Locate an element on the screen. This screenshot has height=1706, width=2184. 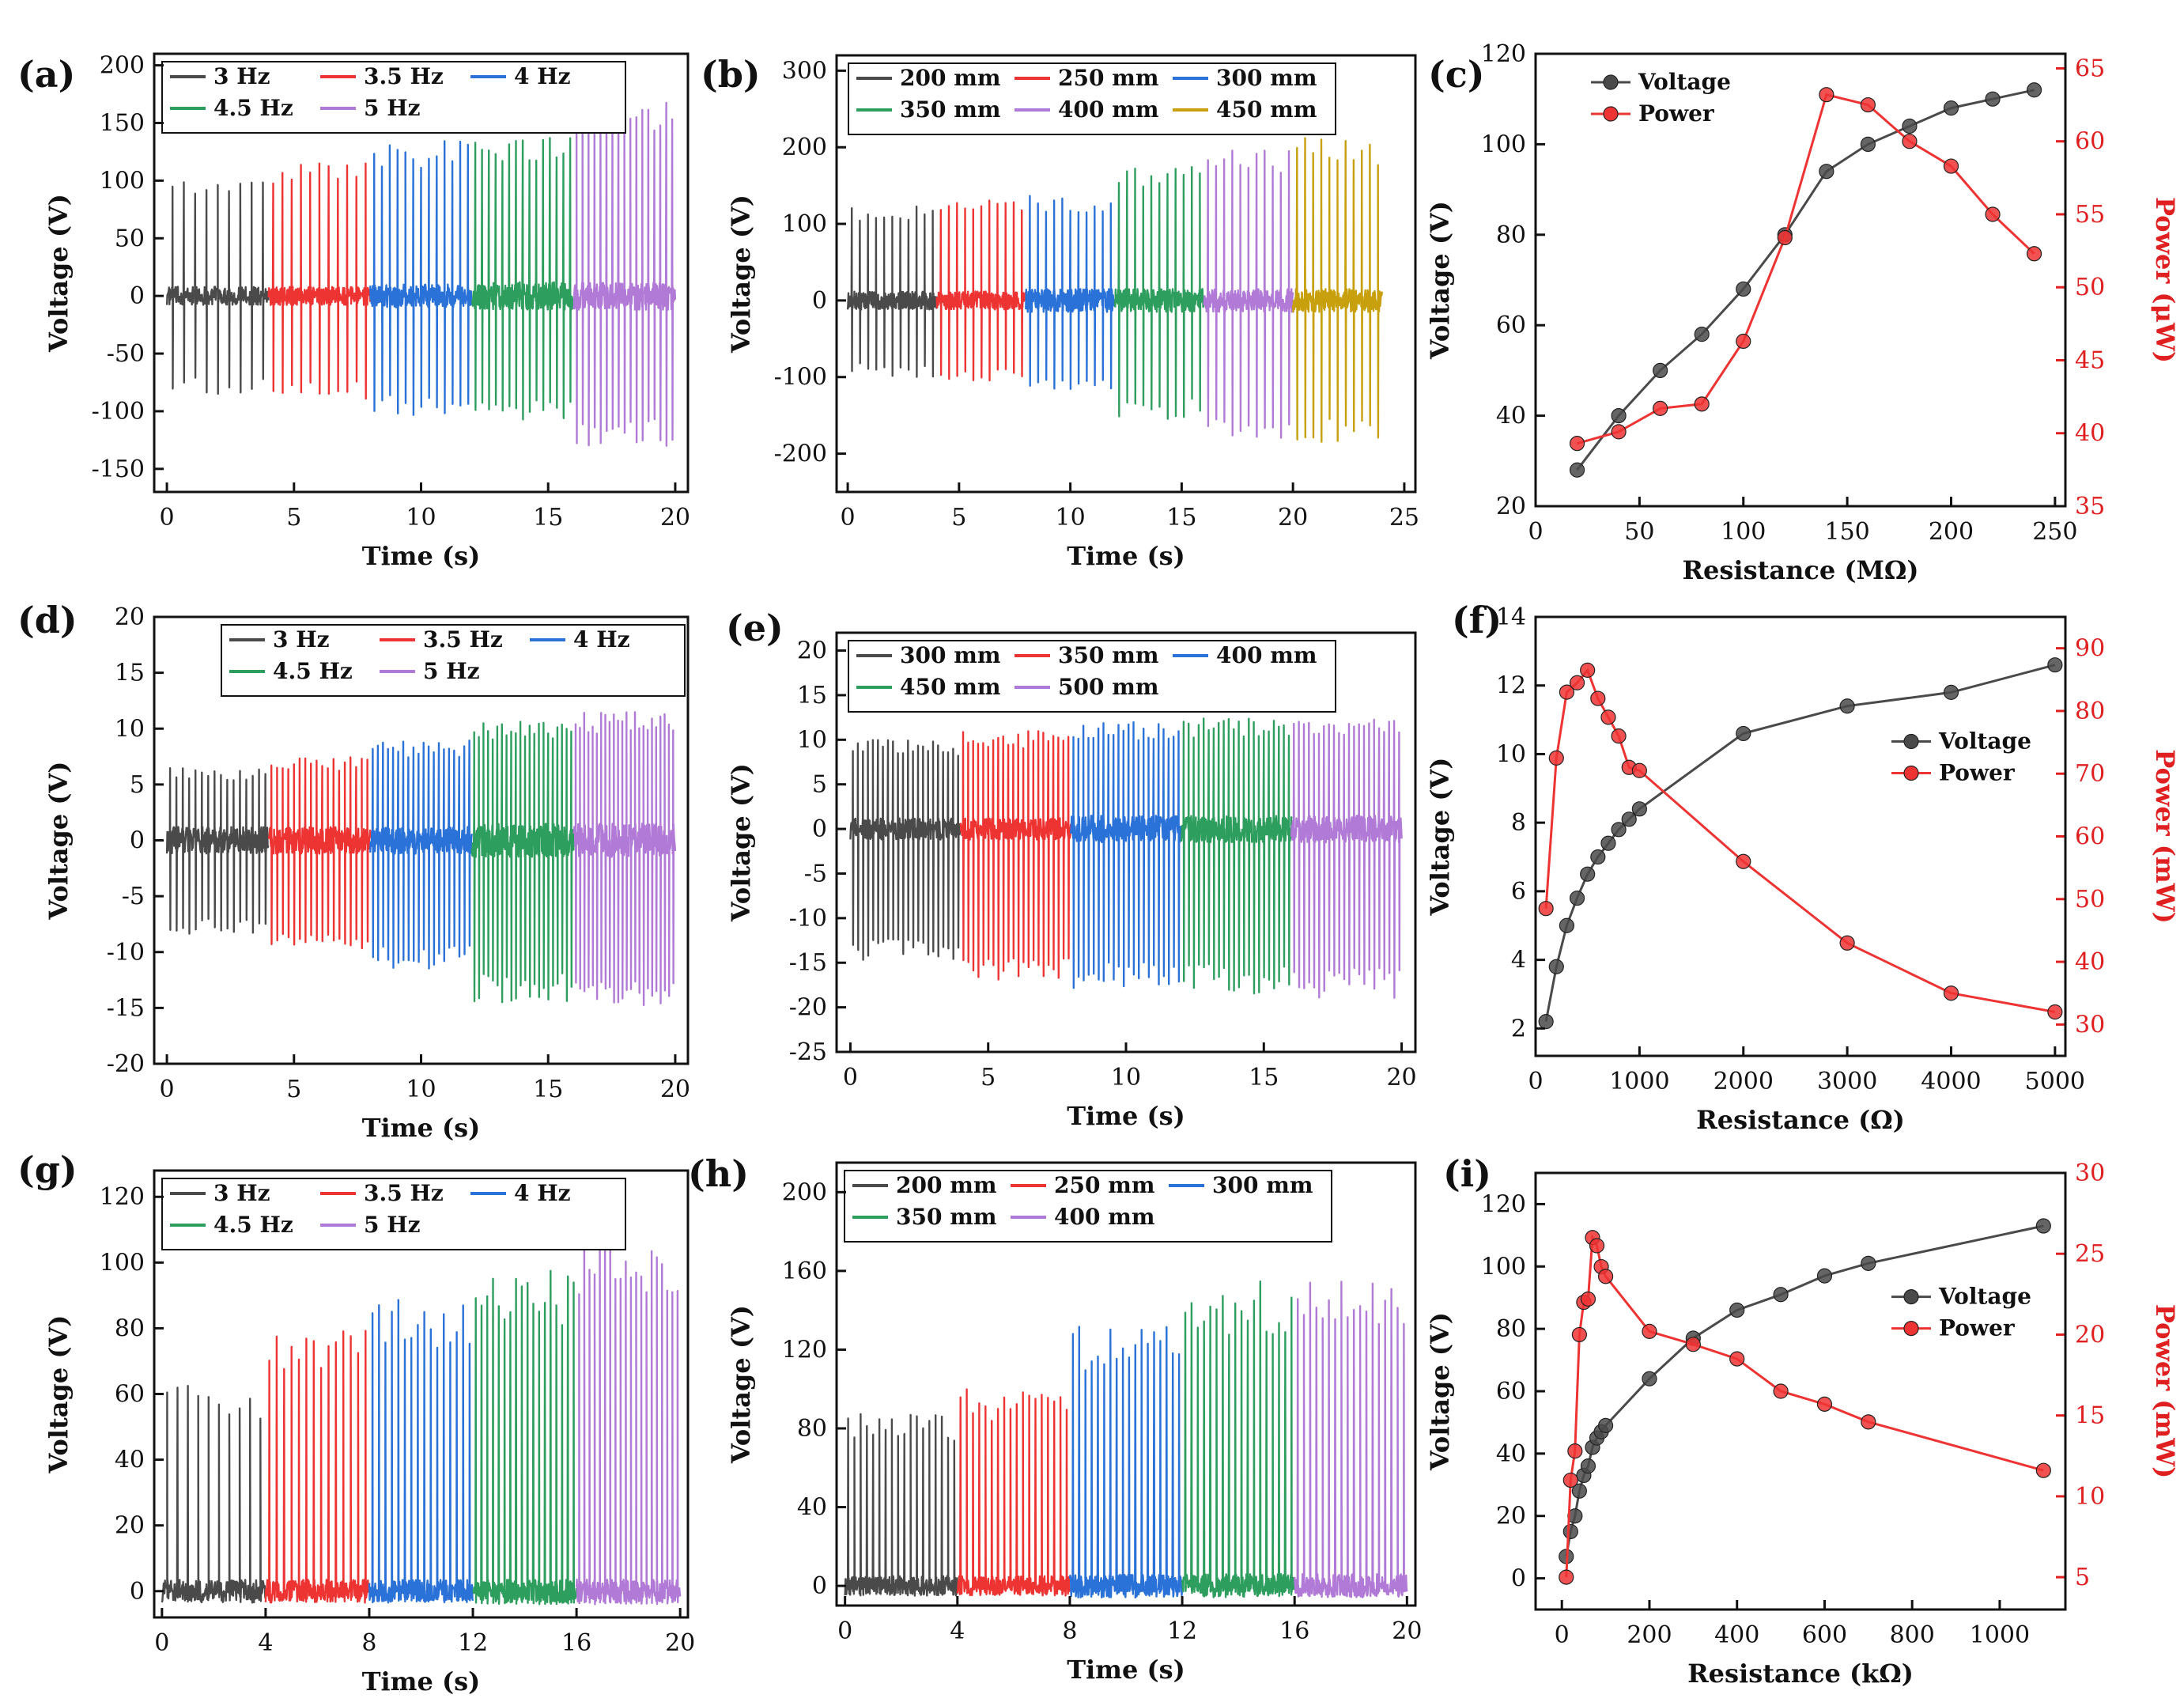
x-tick-label: 400 is located at coordinates (1736, 1635).